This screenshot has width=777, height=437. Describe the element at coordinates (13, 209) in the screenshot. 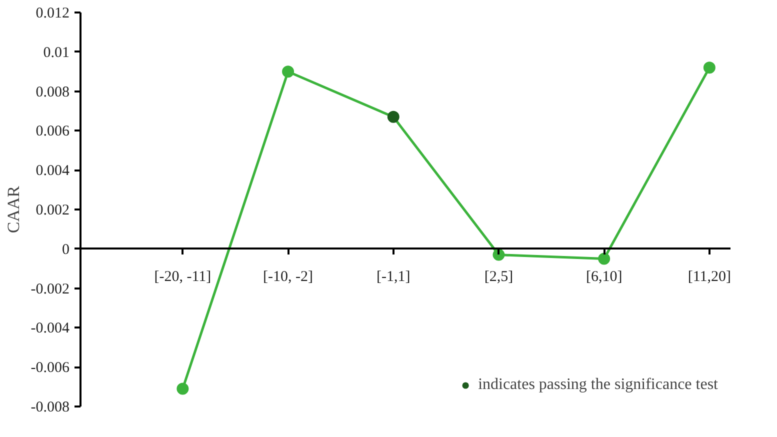

I see `y-axis-title: CAAR` at that location.